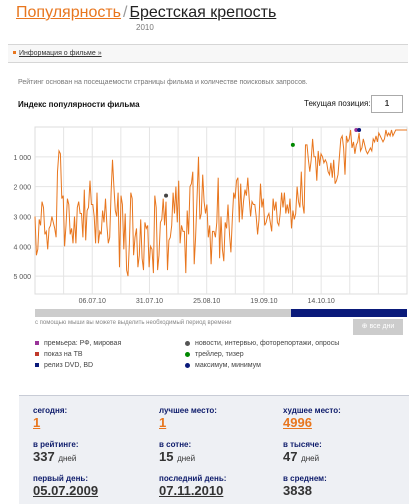 Image resolution: width=420 pixels, height=504 pixels. I want to click on stat-worst: худшее место: 4996, so click(312, 418).